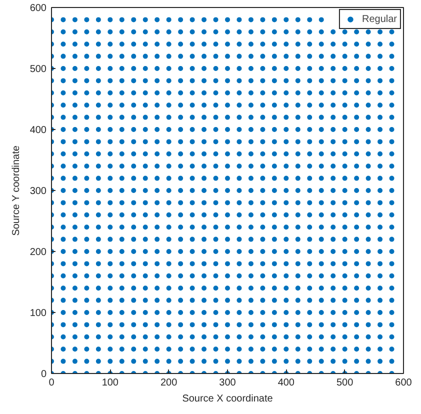 The width and height of the screenshot is (421, 414). Describe the element at coordinates (38, 69) in the screenshot. I see `y-tick-label: 500` at that location.